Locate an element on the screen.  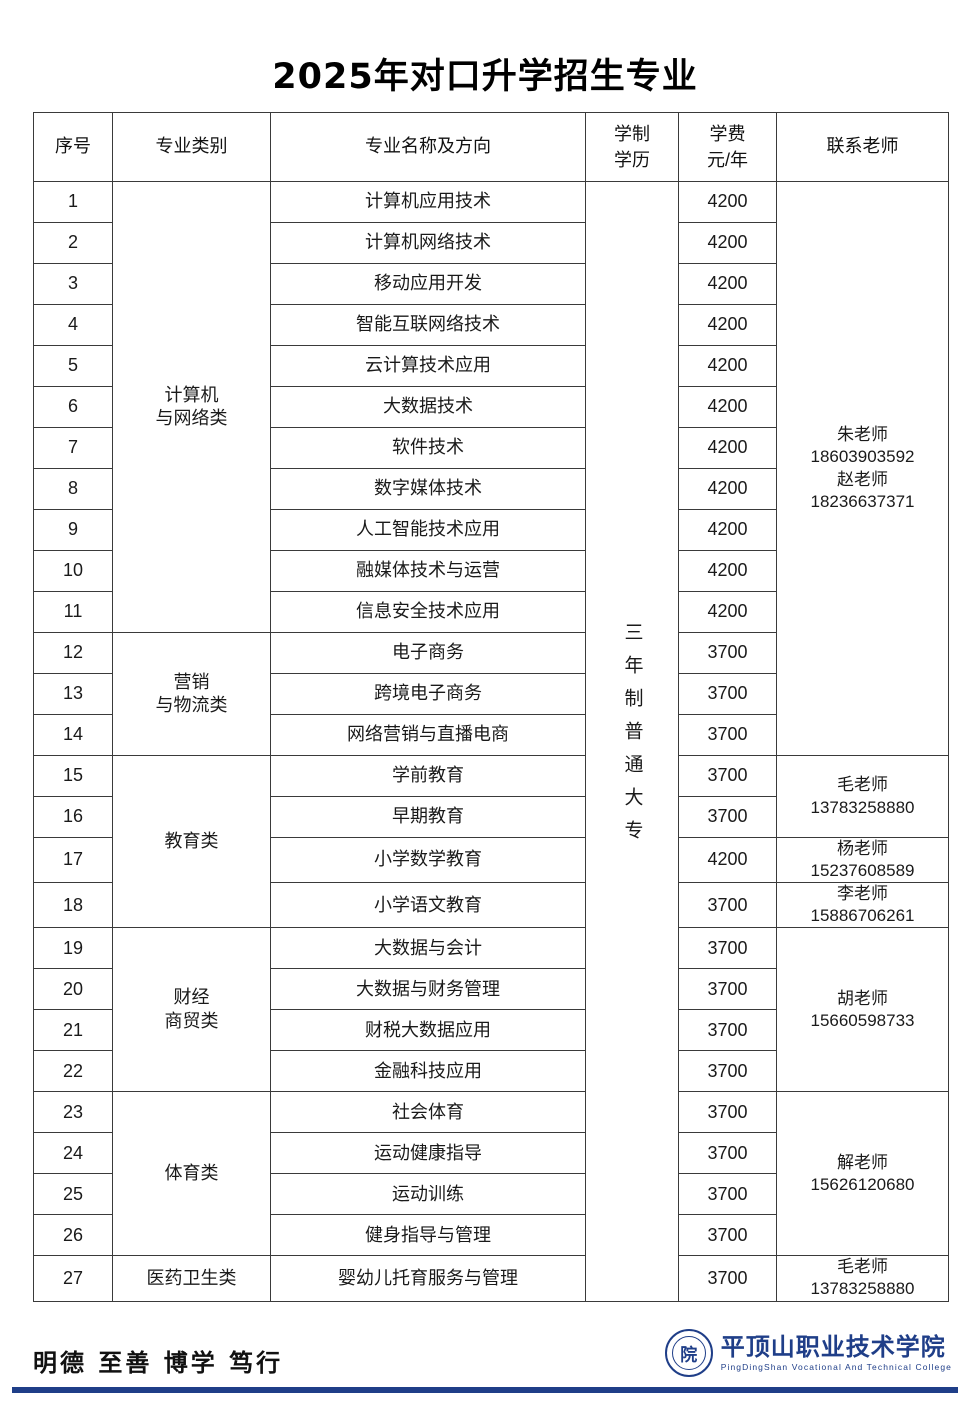
category-line2: 商贸类 is located at coordinates (191, 1020).